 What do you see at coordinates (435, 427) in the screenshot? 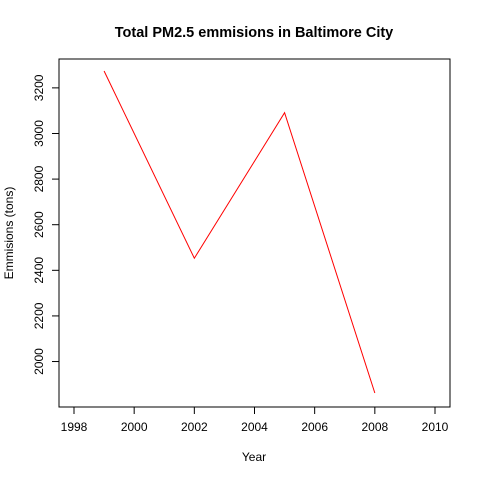
I see `x-tick-label-2010: 2010` at bounding box center [435, 427].